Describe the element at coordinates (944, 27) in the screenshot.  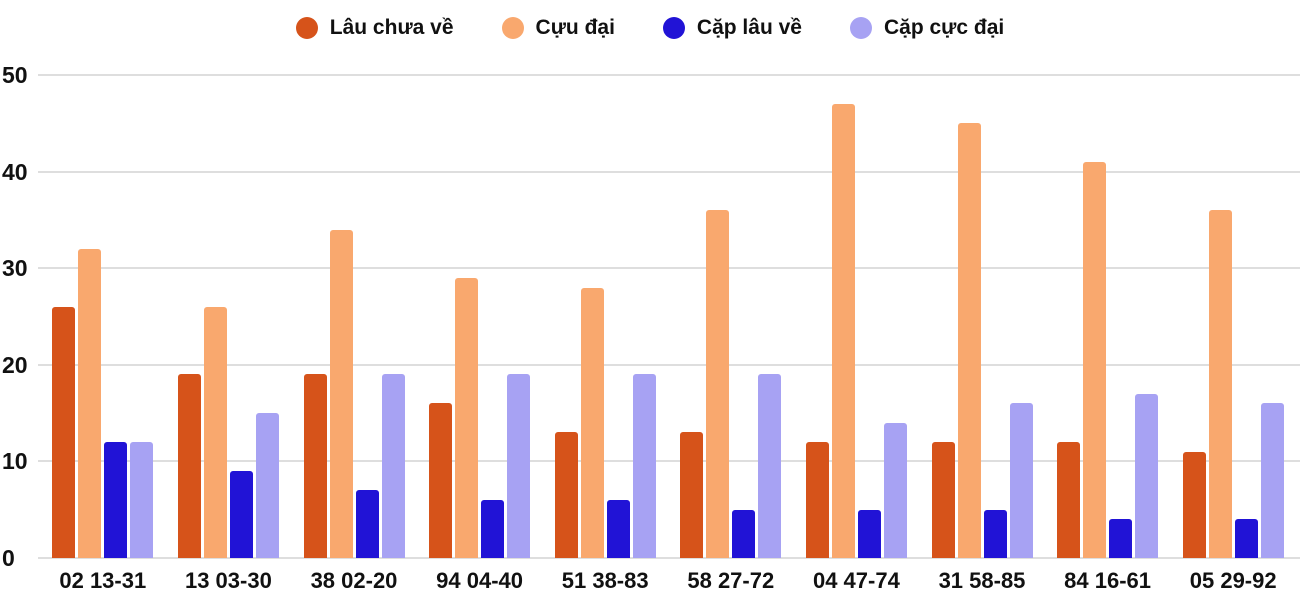
I see `legend-label: Cặp cực đại` at that location.